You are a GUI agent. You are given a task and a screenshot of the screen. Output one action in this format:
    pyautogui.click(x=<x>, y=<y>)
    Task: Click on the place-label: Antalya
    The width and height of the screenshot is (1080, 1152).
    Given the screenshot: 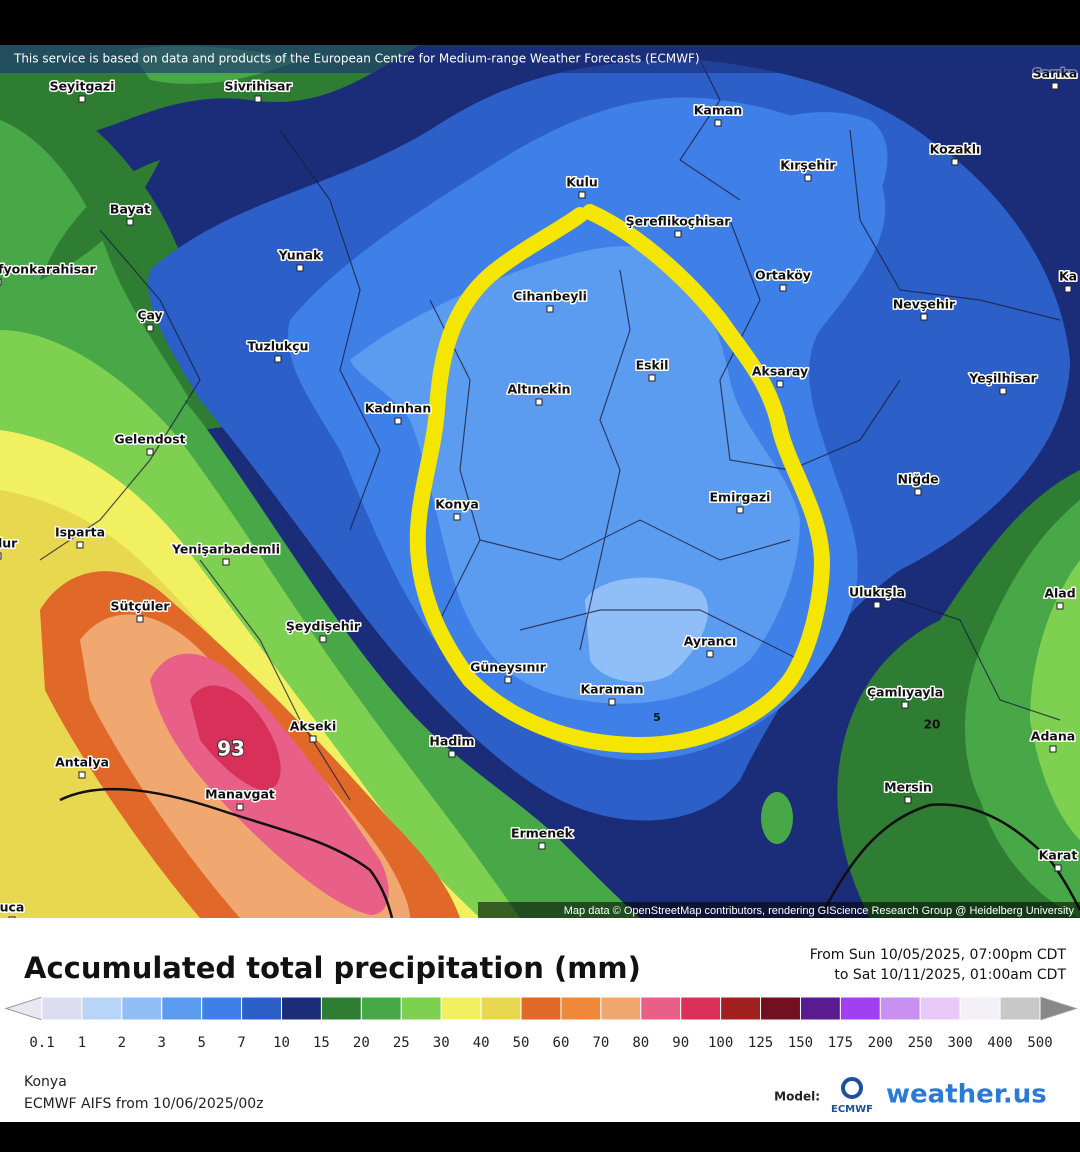 What is the action you would take?
    pyautogui.click(x=82, y=762)
    